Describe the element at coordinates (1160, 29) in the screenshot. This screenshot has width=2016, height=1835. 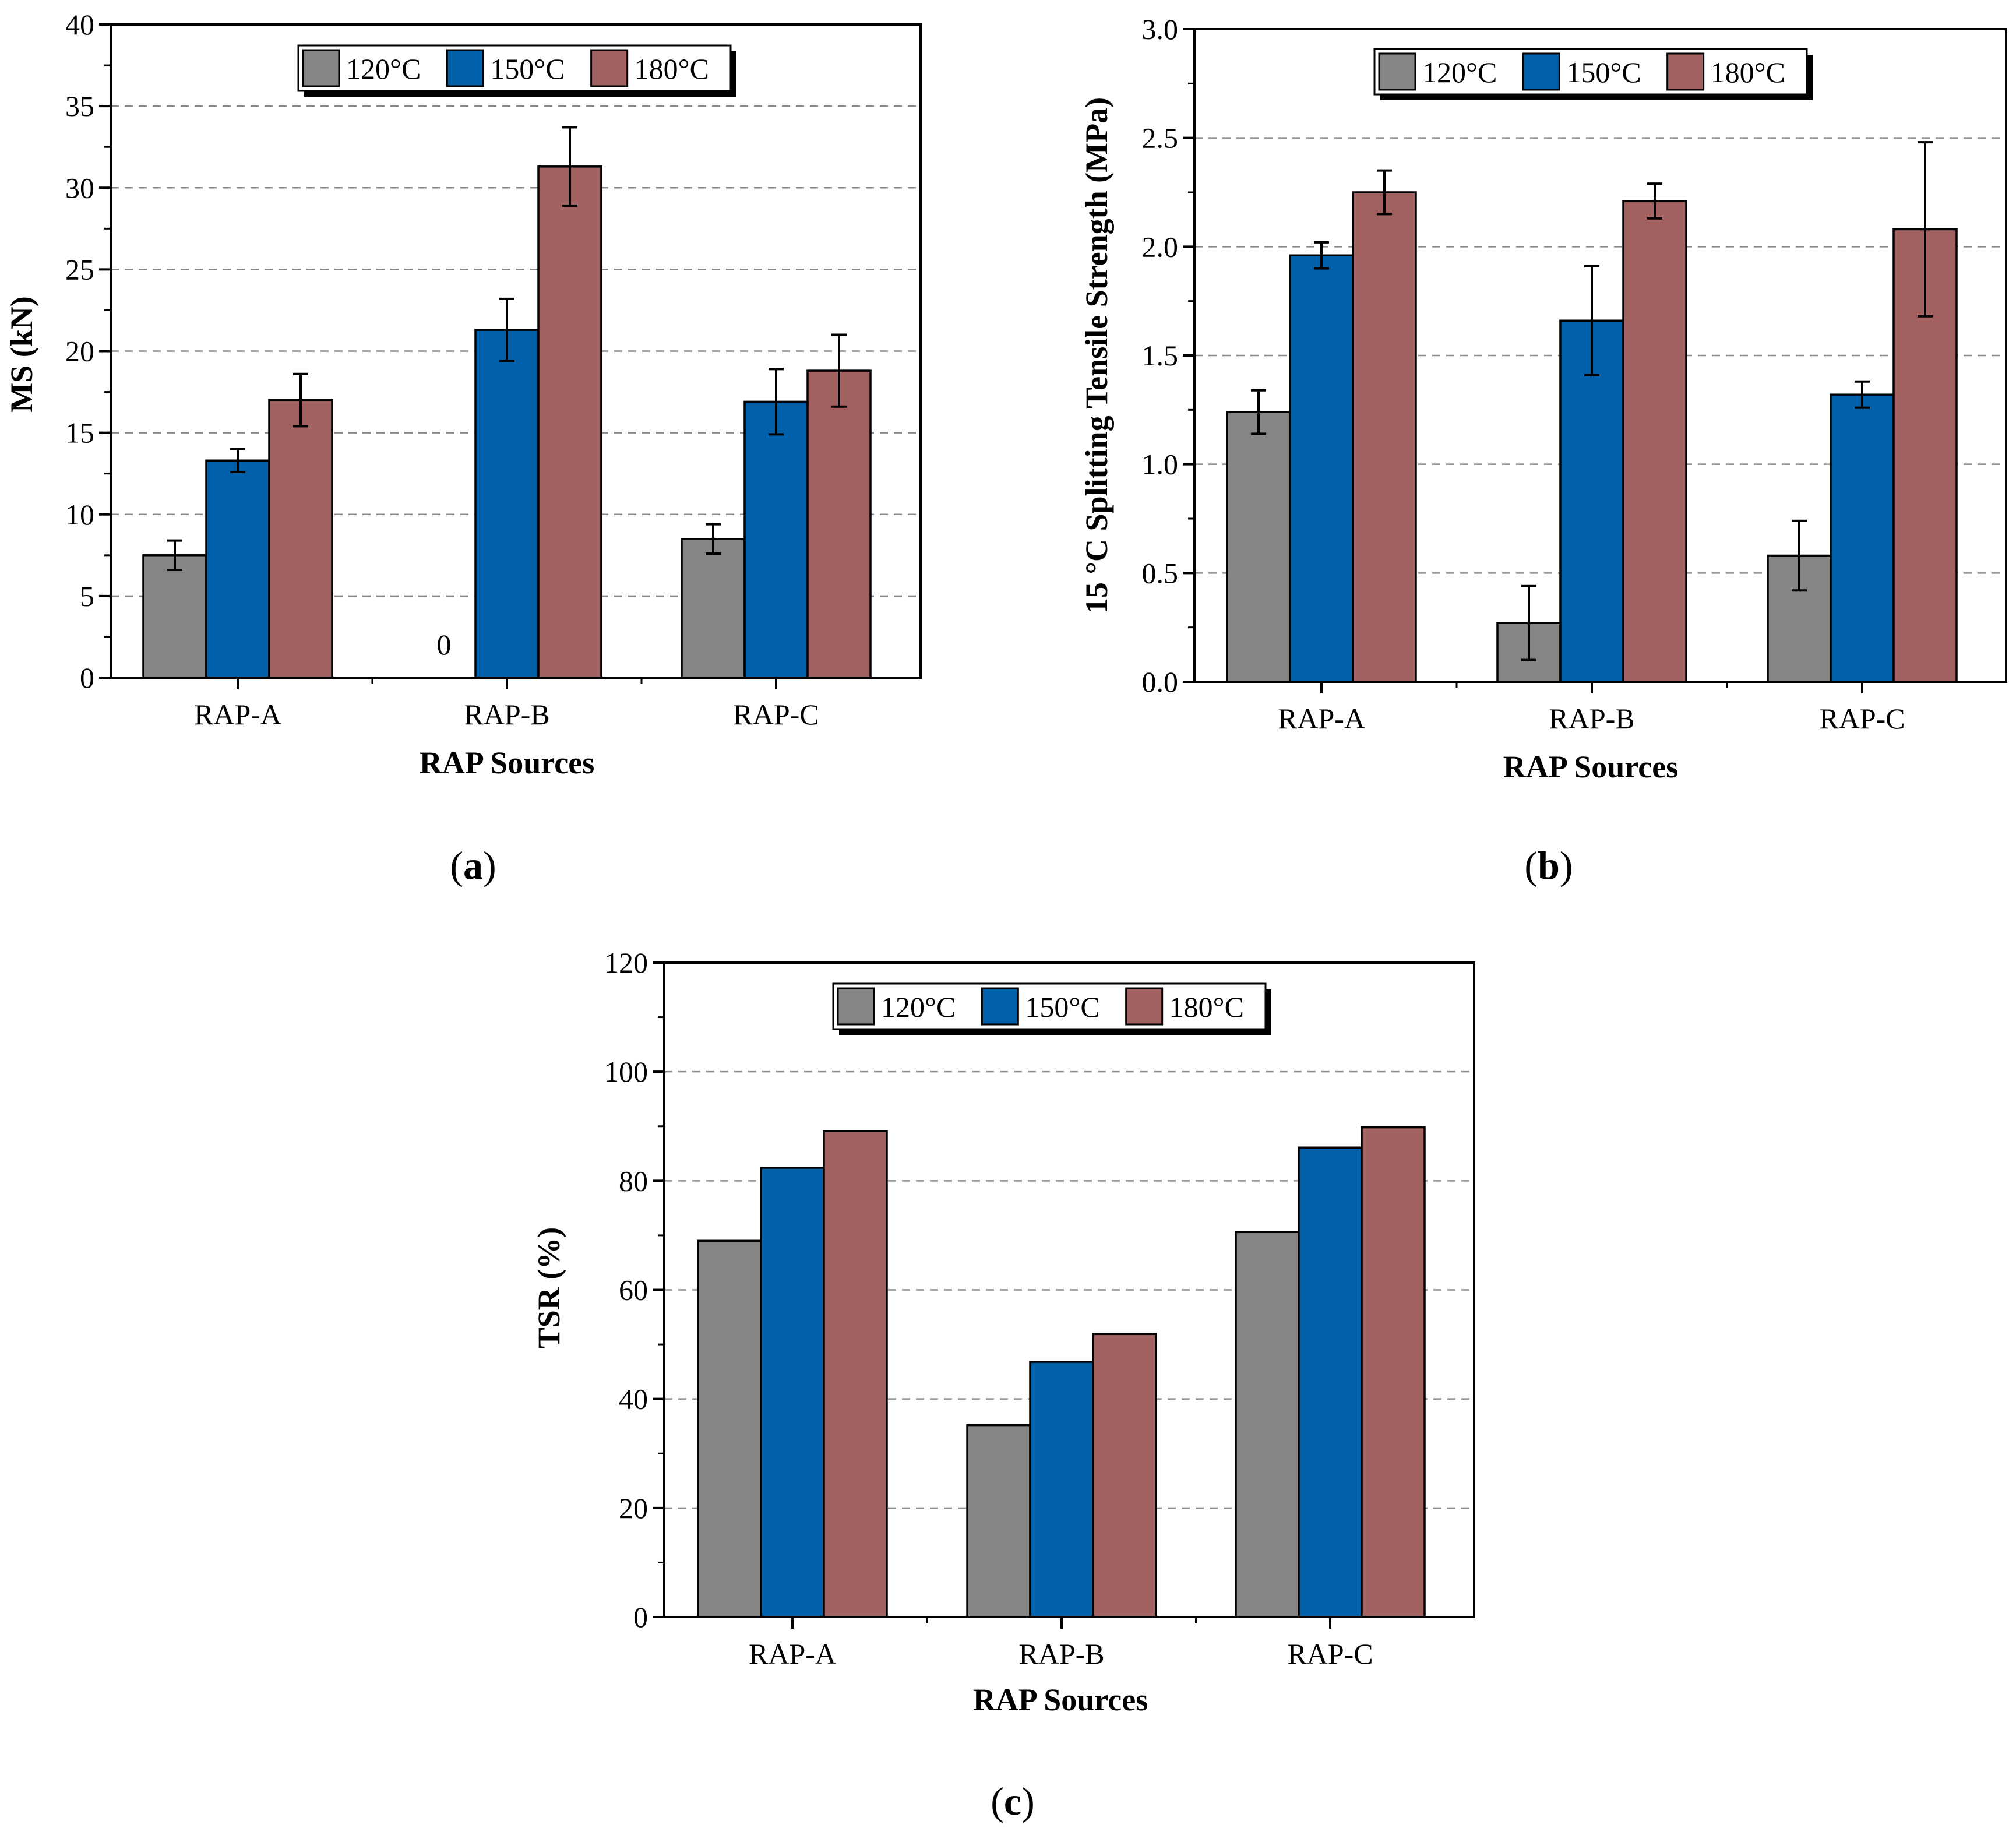
I see `y-tick-label: 3.0` at that location.